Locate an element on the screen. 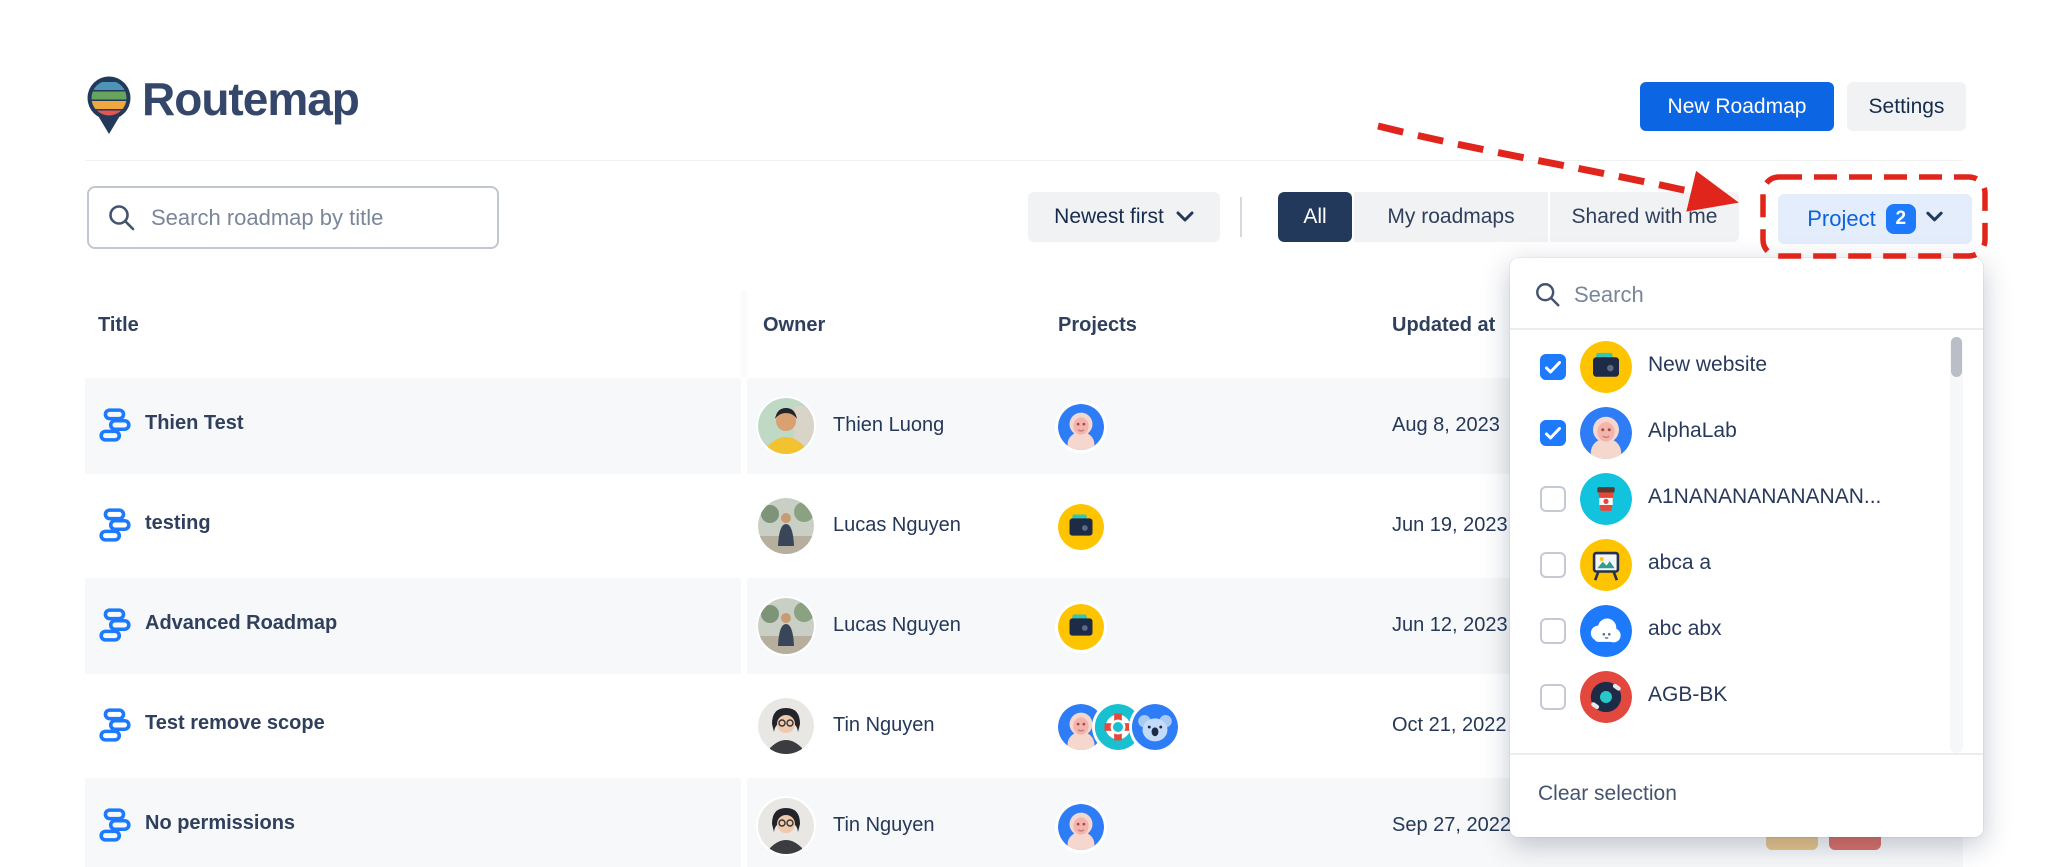 This screenshot has height=867, width=2048. dropdown-search-input is located at coordinates (1739, 295).